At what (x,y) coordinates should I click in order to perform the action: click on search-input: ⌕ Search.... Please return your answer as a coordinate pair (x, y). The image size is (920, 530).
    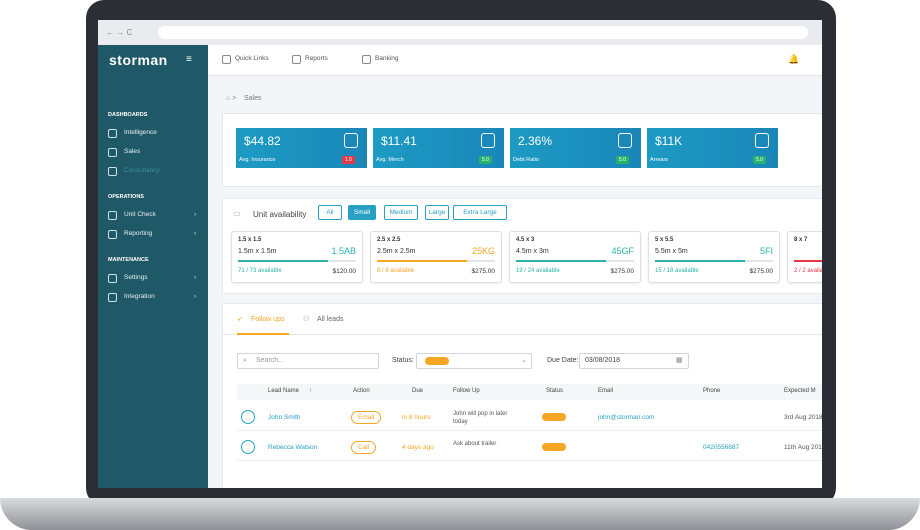
    Looking at the image, I should click on (308, 361).